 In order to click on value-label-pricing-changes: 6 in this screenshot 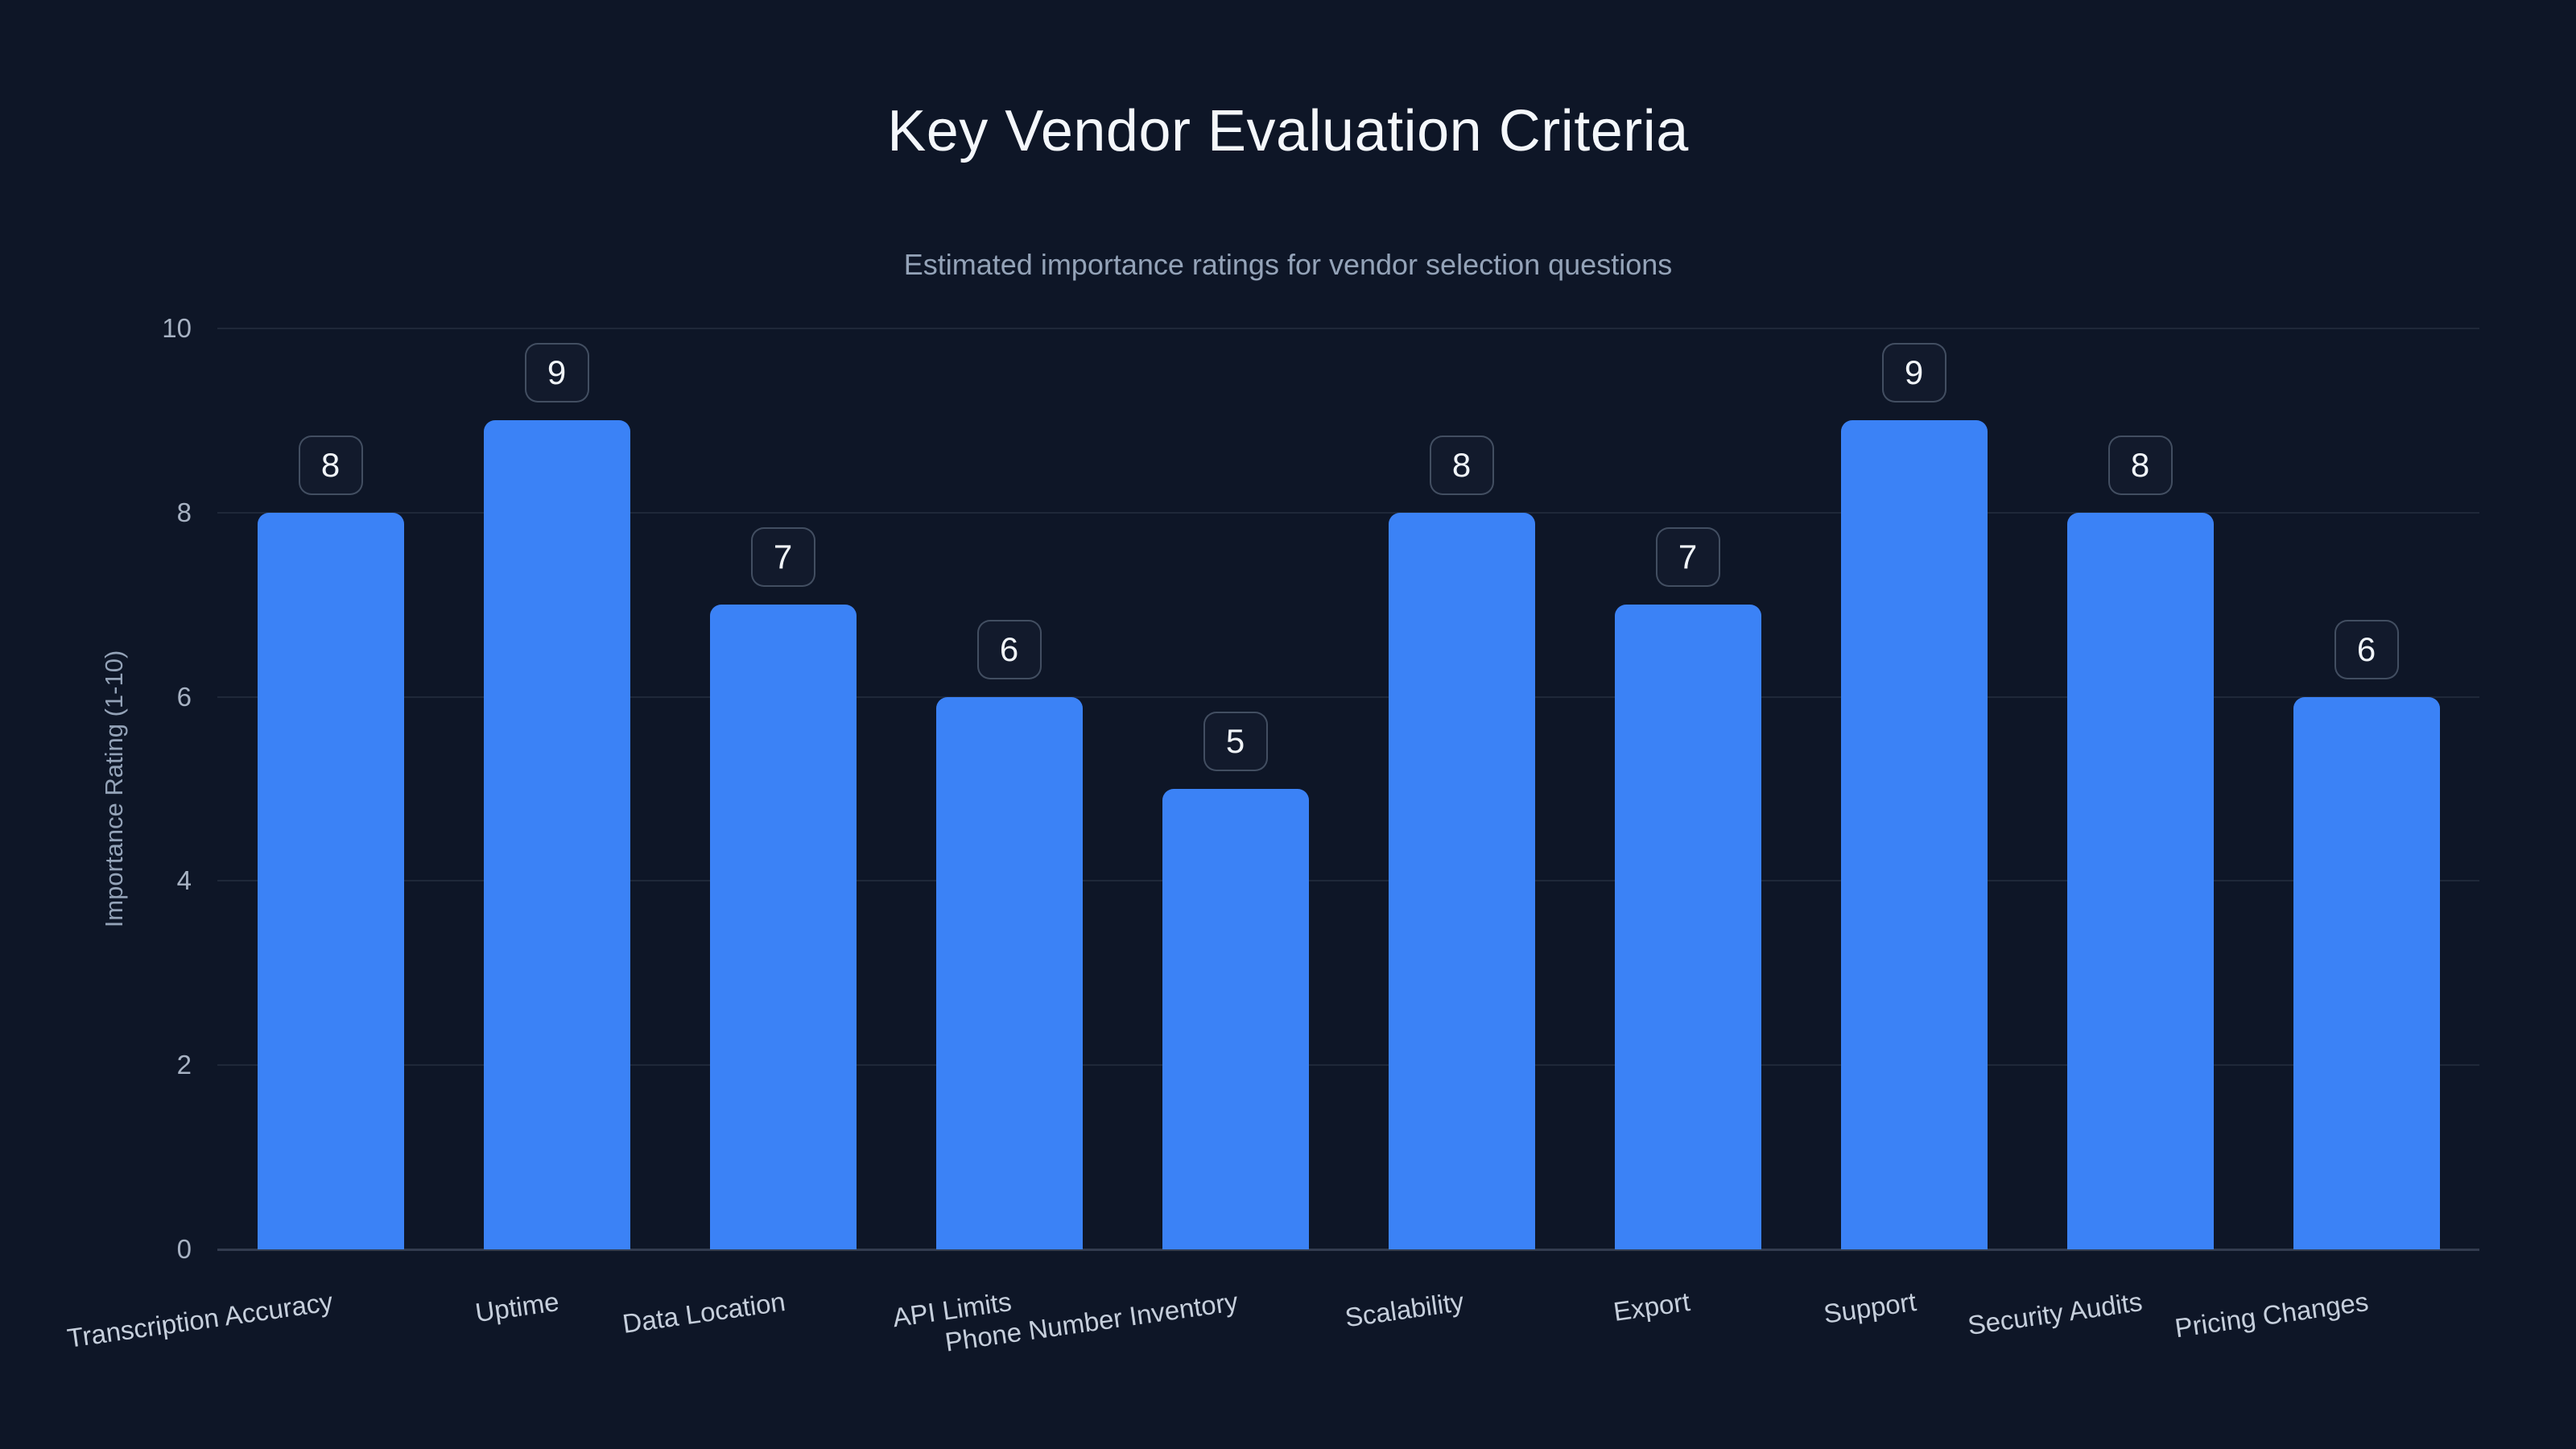, I will do `click(2366, 649)`.